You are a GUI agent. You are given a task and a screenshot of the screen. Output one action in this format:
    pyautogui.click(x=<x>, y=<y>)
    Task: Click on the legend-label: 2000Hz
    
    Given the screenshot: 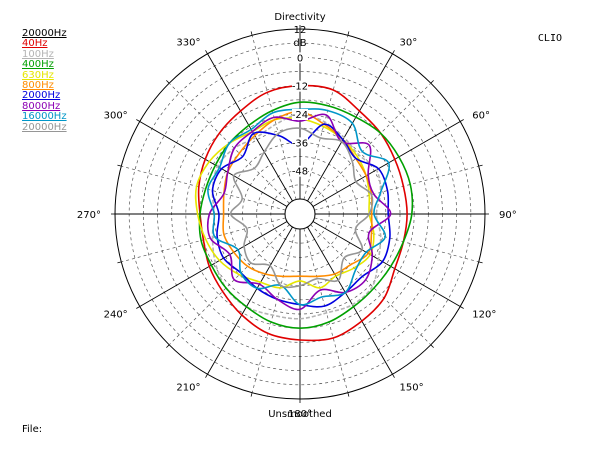 What is the action you would take?
    pyautogui.click(x=41, y=96)
    